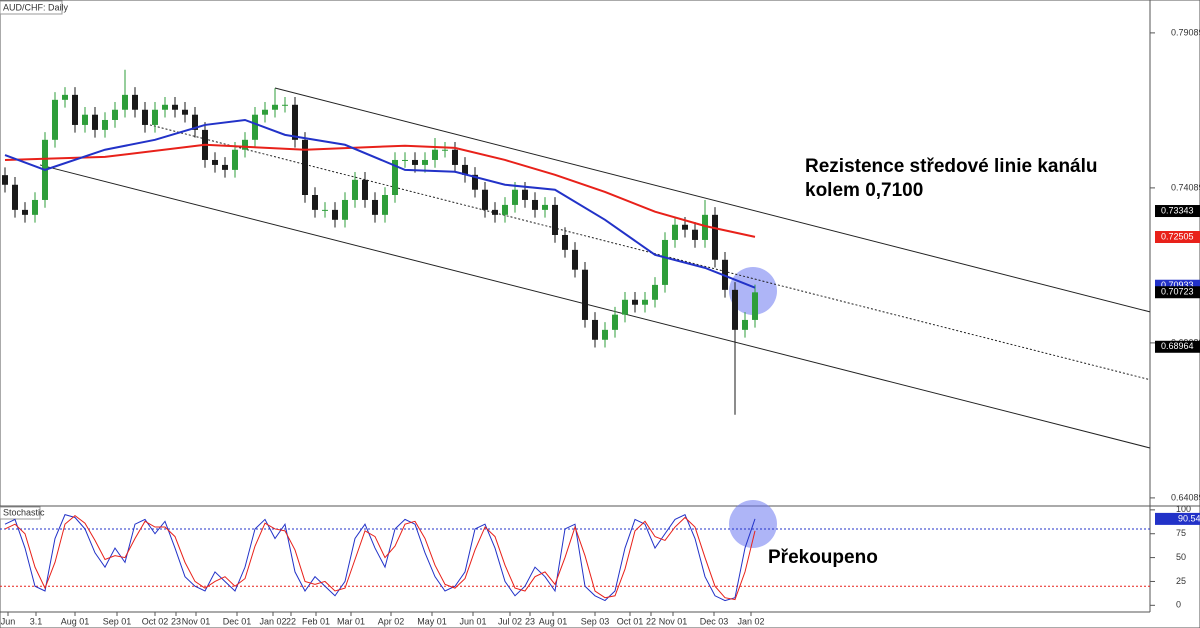  Describe the element at coordinates (750, 621) in the screenshot. I see `x-tick-label: Jan 02` at that location.